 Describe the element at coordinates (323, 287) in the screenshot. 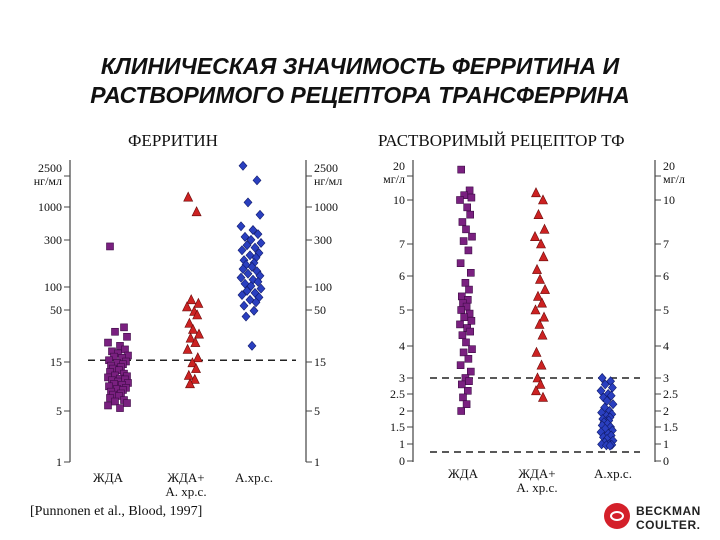

I see `ferritin-right-tick-label: 100` at that location.